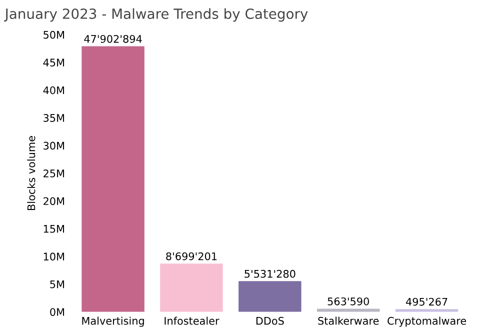  Describe the element at coordinates (31, 173) in the screenshot. I see `y-axis-title: Blocks volume` at that location.